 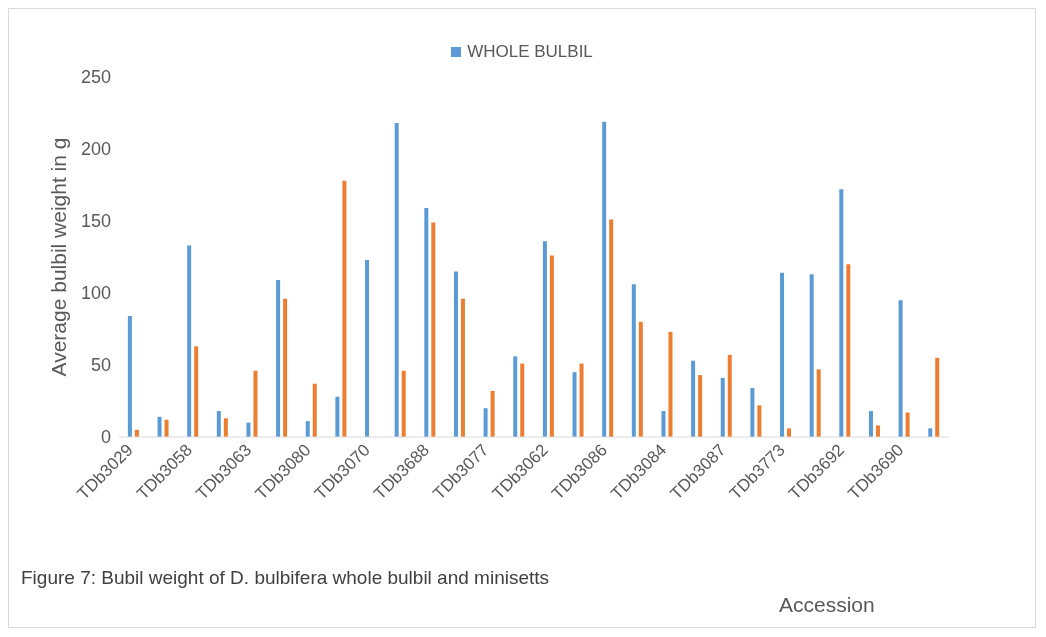 What do you see at coordinates (95, 293) in the screenshot?
I see `y-tick-label: 100` at bounding box center [95, 293].